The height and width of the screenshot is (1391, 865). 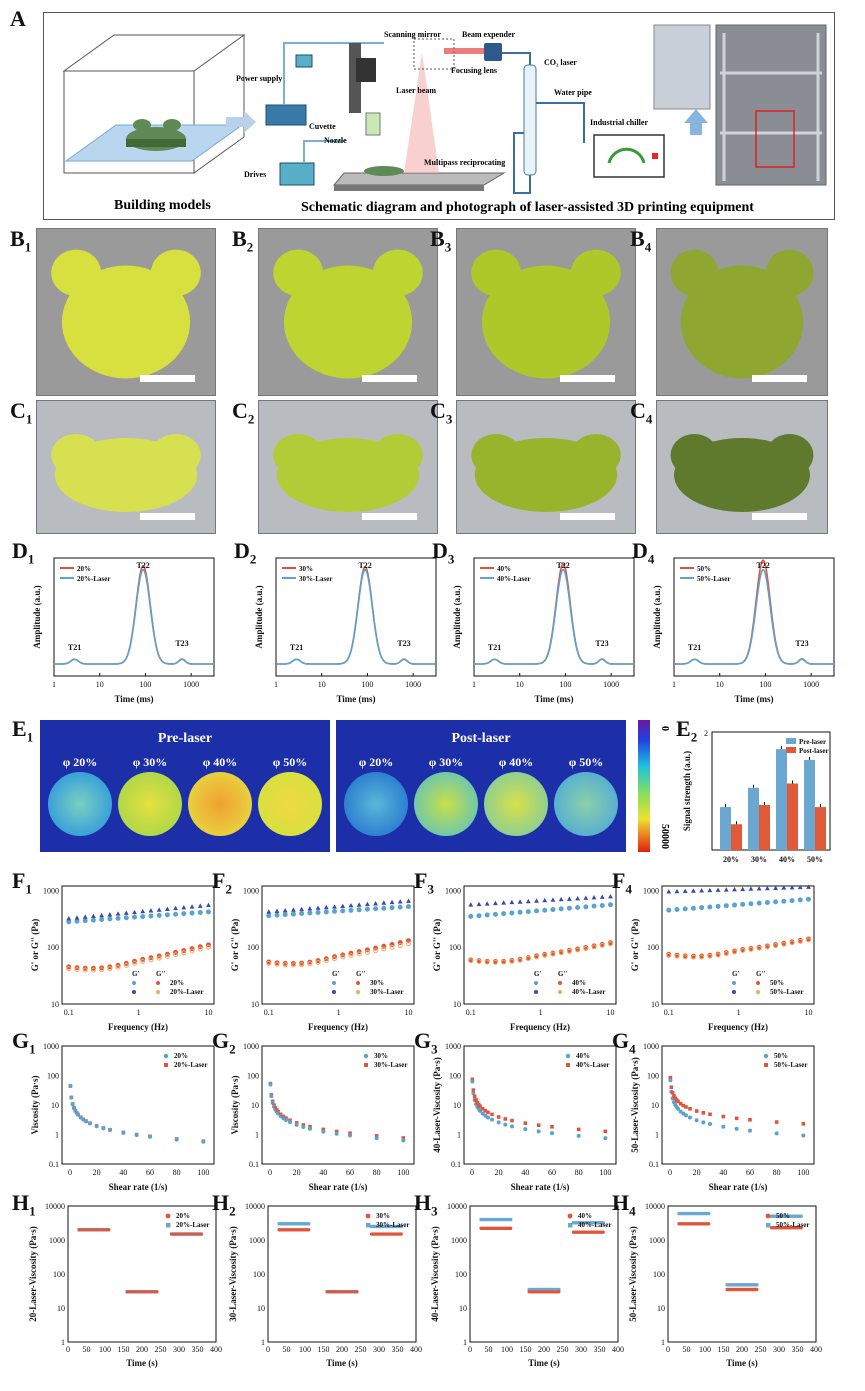 I want to click on x-tick-label: 250, so click(x=161, y=1349).